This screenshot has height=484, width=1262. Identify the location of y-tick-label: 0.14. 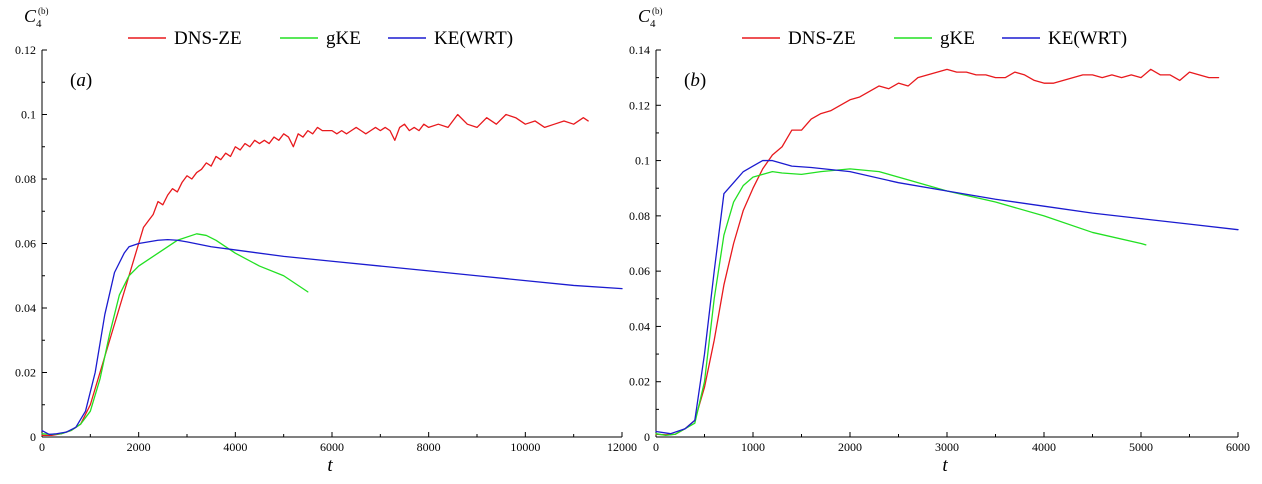
(639, 50).